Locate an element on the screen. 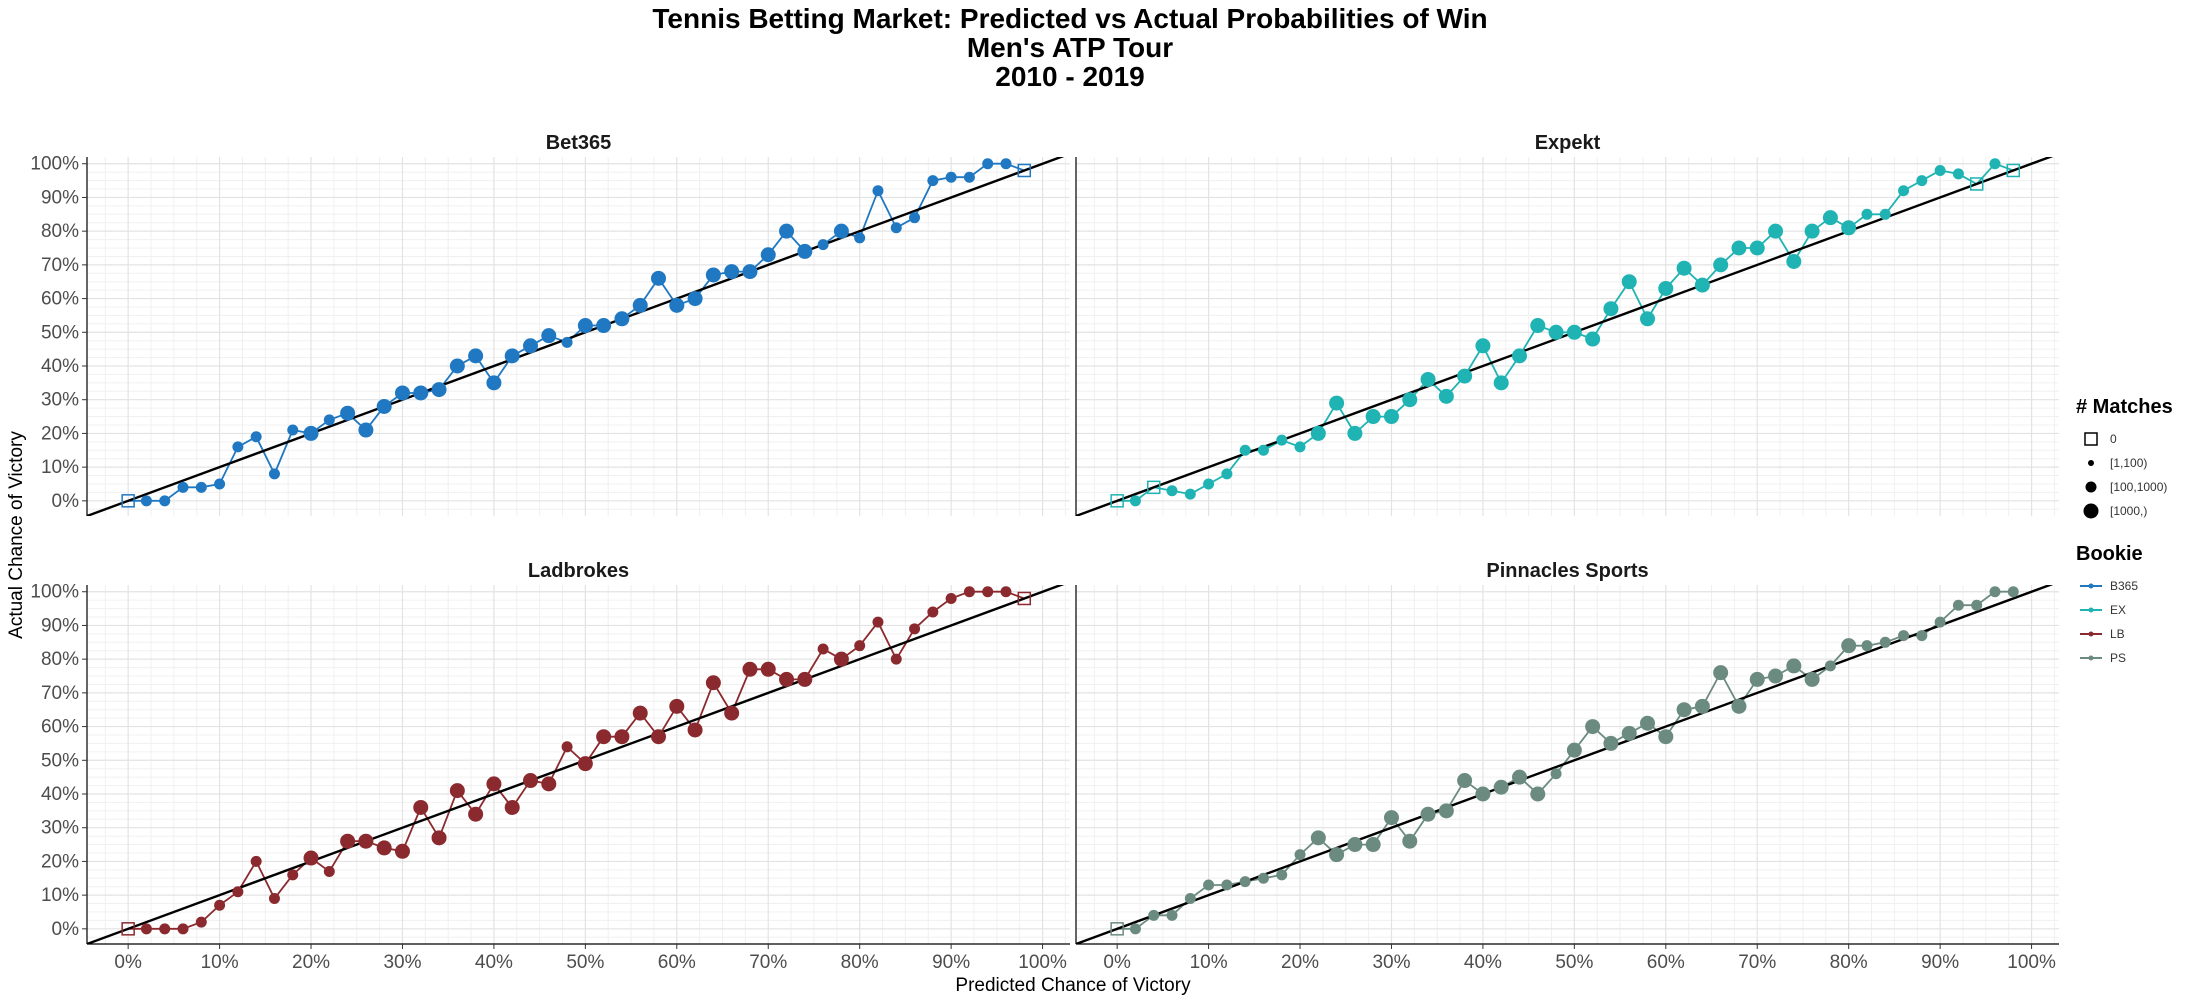 The width and height of the screenshot is (2186, 1000). bookie-legend-title: Bookie is located at coordinates (2109, 554).